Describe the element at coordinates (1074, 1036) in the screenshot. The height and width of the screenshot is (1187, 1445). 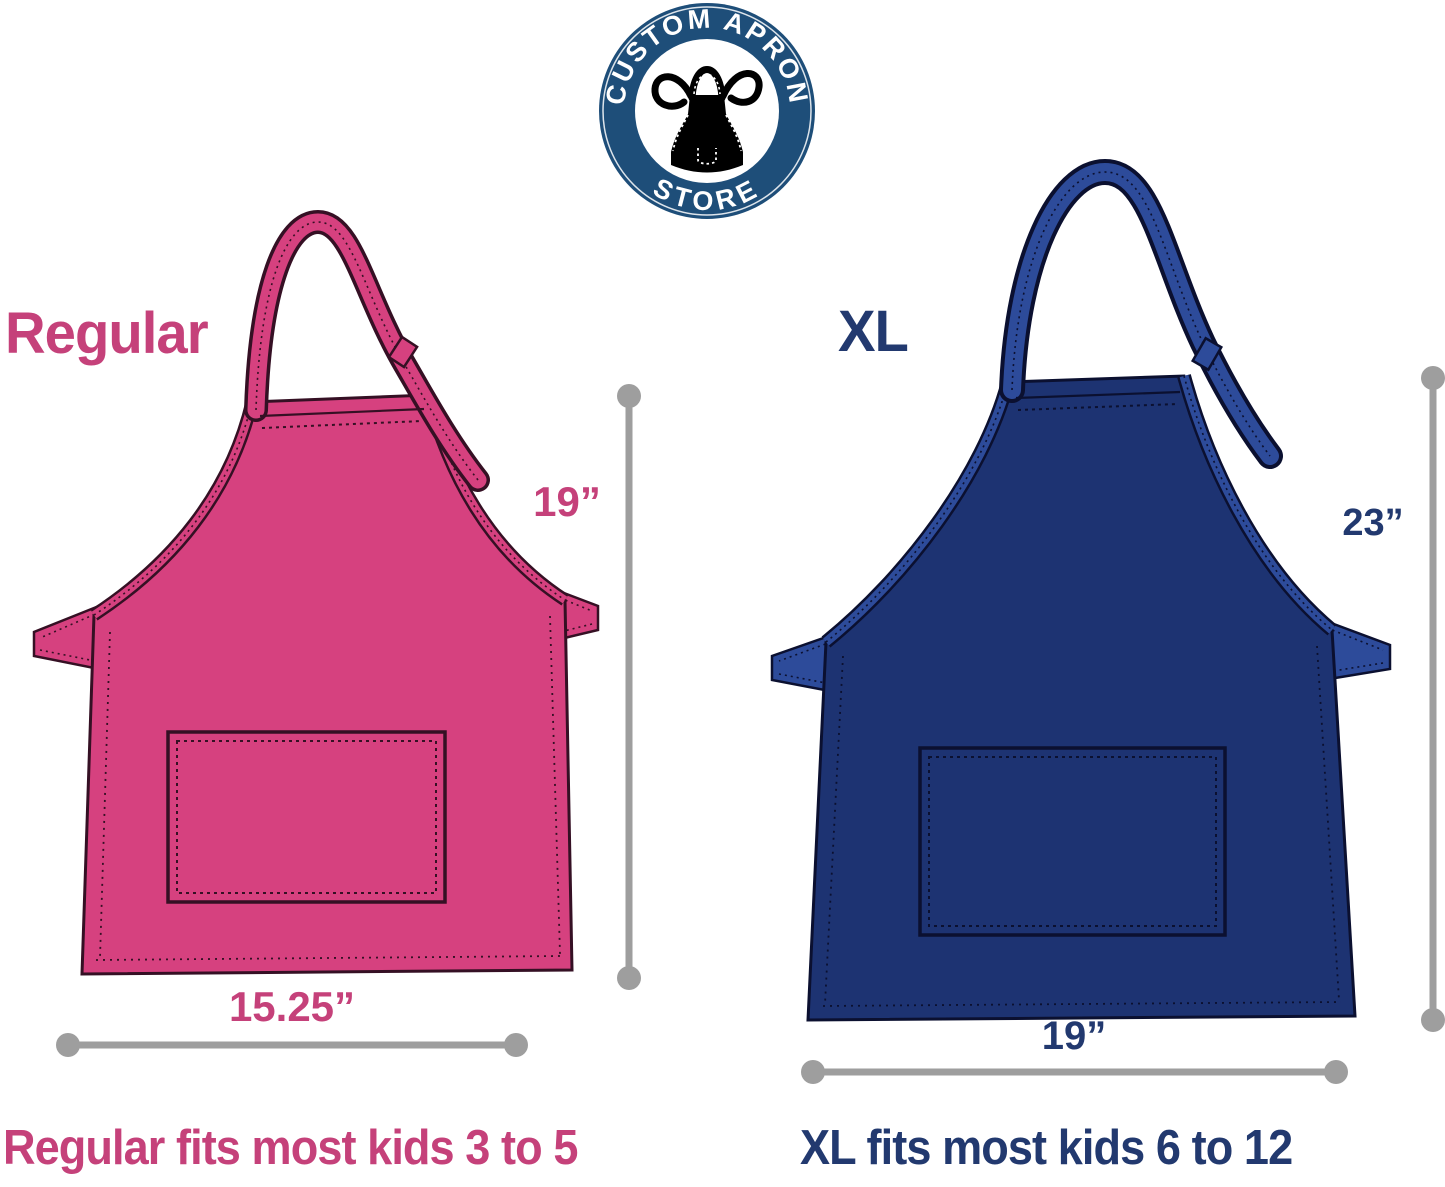
I see `xl-width-label: 19”` at that location.